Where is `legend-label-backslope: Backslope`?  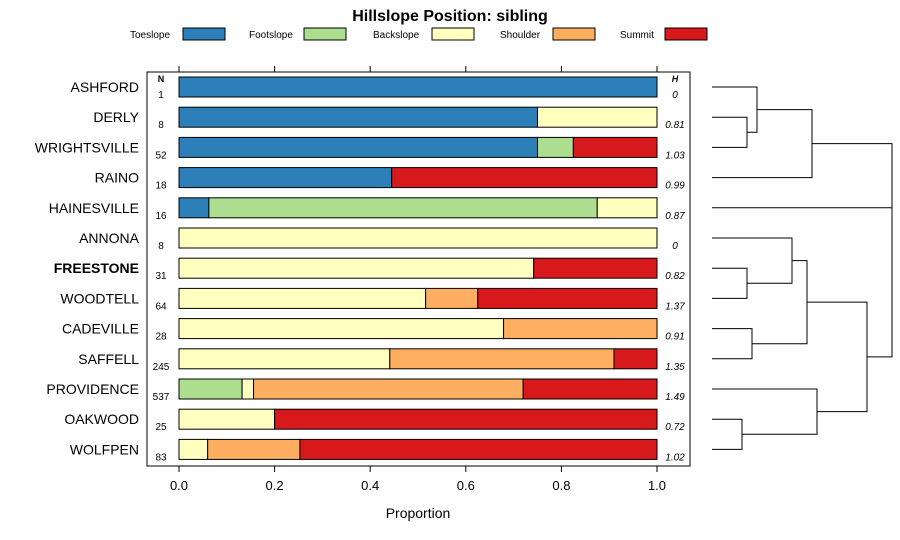 legend-label-backslope: Backslope is located at coordinates (396, 35).